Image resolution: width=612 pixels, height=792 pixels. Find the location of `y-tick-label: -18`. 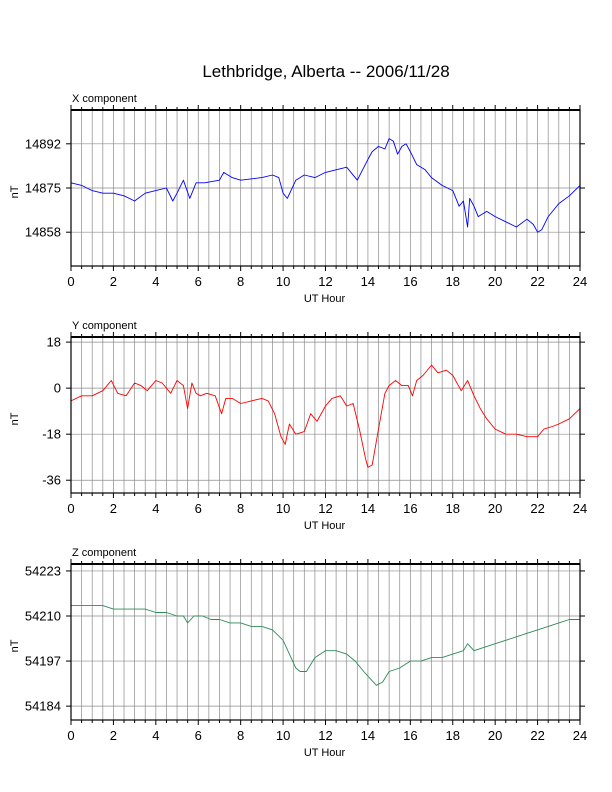

y-tick-label: -18 is located at coordinates (51, 434).